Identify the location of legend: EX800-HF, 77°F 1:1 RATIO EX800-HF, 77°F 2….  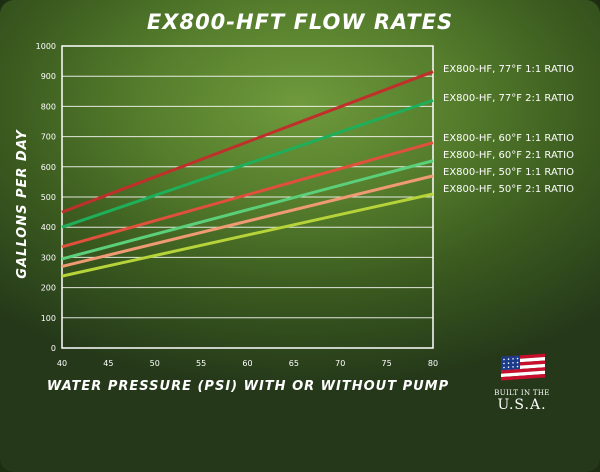
(508, 129).